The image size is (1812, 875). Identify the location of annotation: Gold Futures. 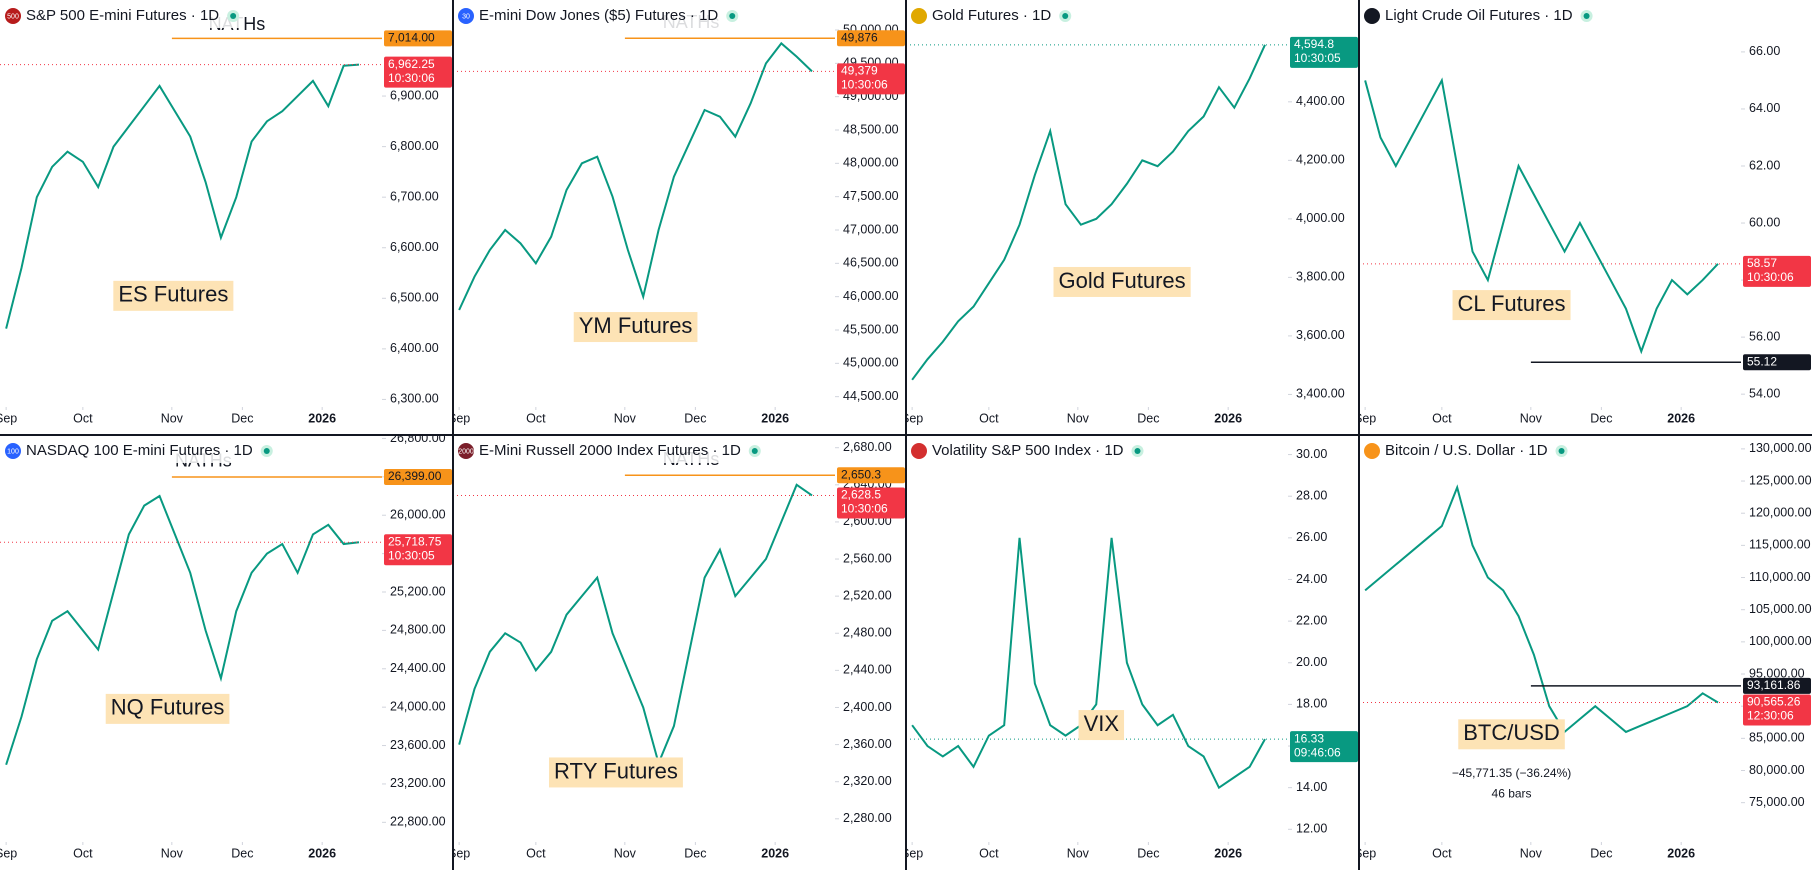
(1122, 280).